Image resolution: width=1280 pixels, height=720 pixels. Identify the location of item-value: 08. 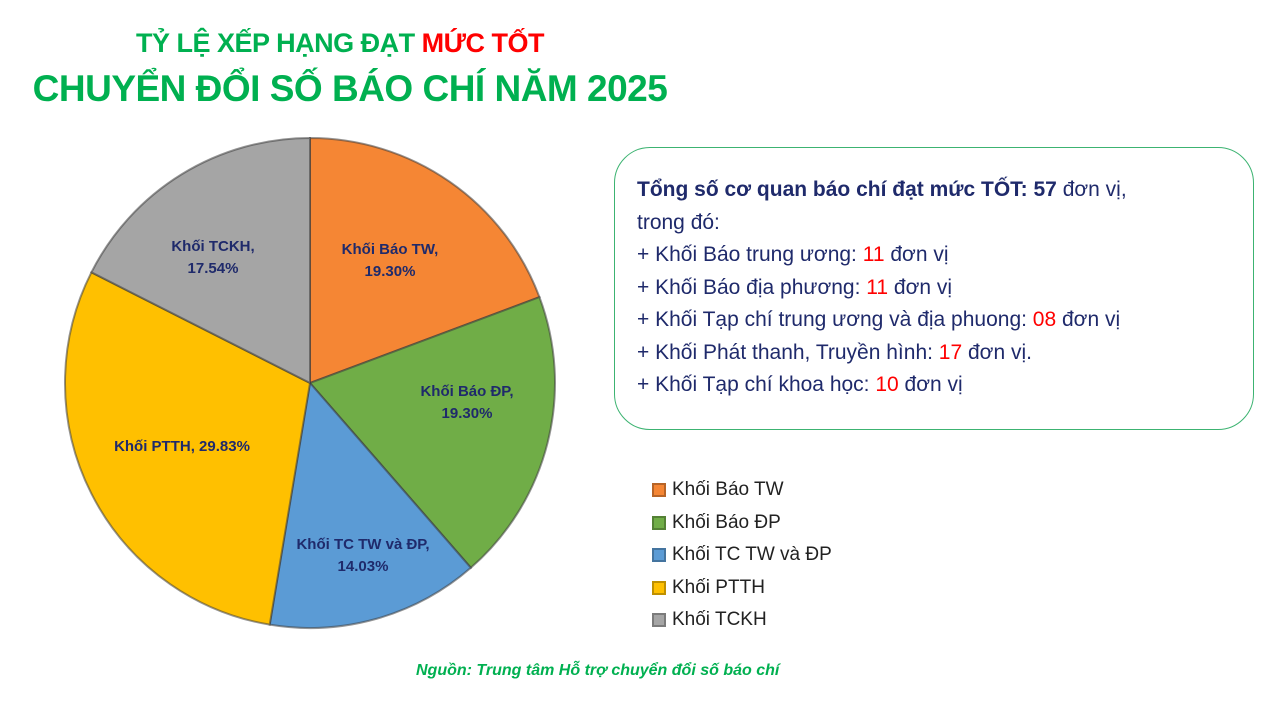
(1044, 319).